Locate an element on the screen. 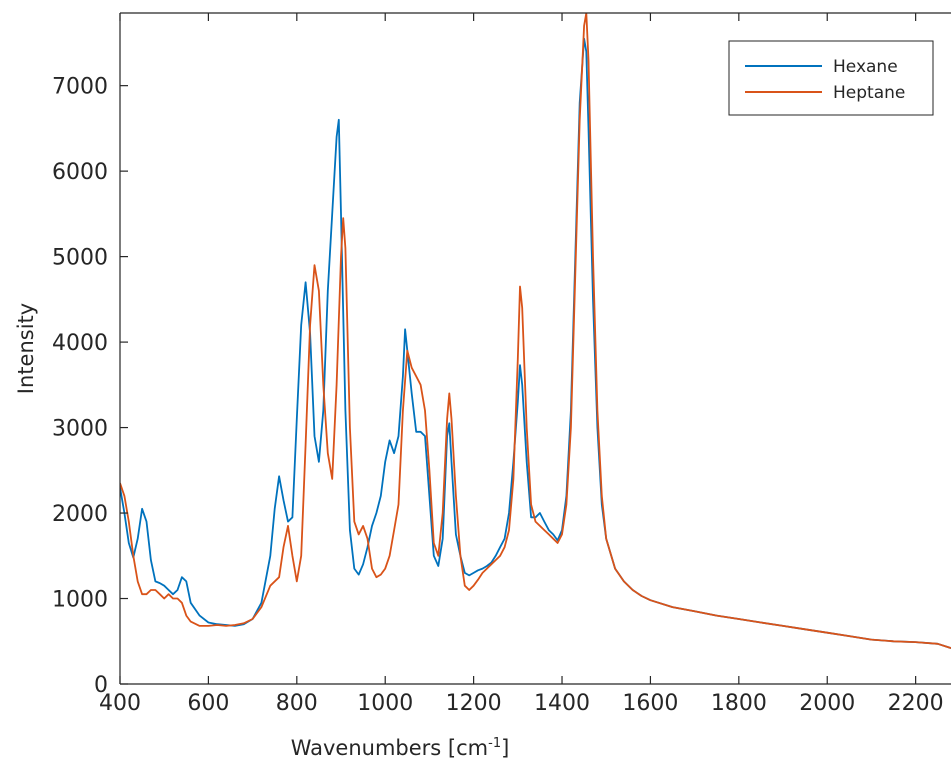 Image resolution: width=951 pixels, height=763 pixels. legend-label-hexane: Hexane is located at coordinates (865, 67).